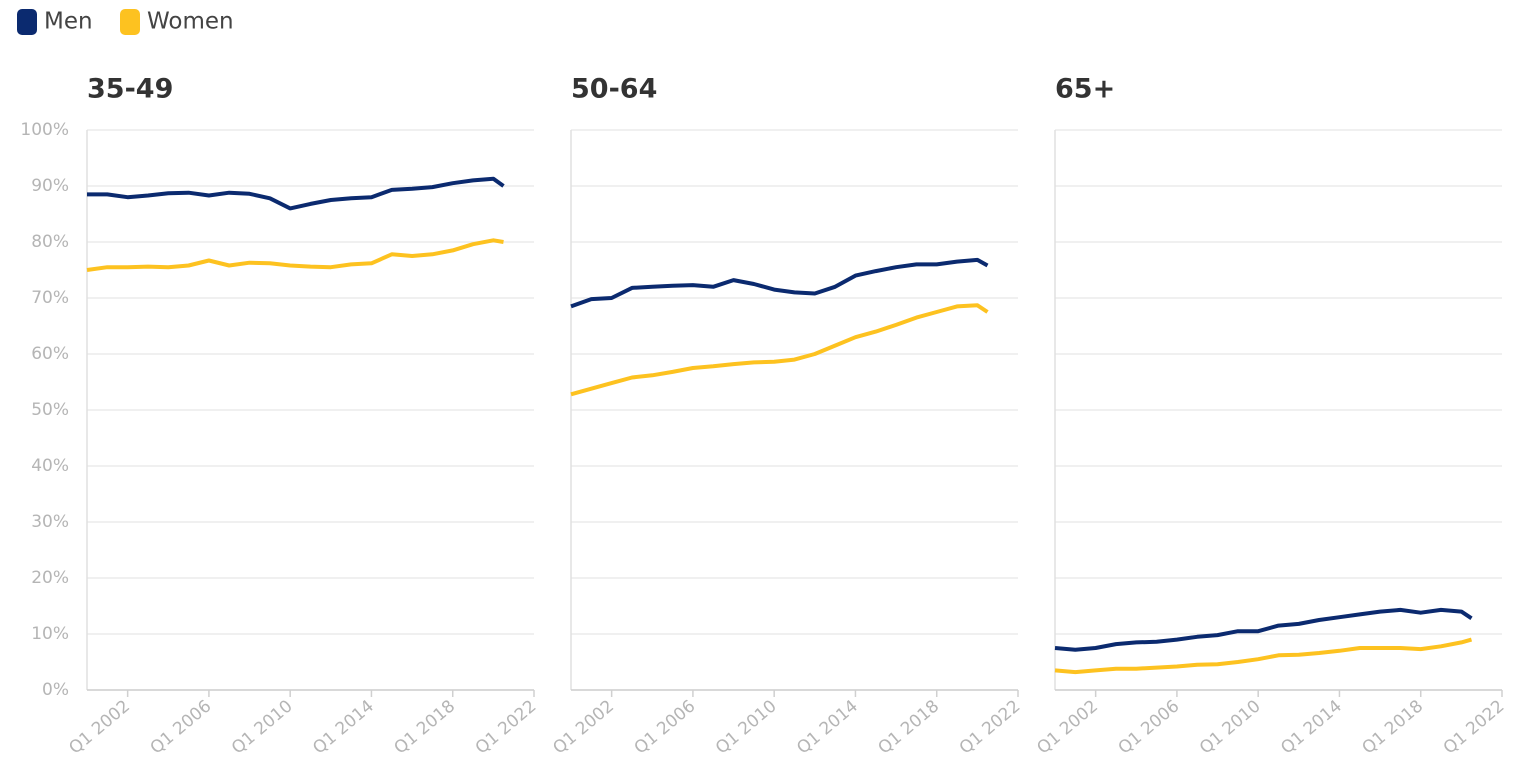  Describe the element at coordinates (44, 130) in the screenshot. I see `y-tick-label: 100%` at that location.